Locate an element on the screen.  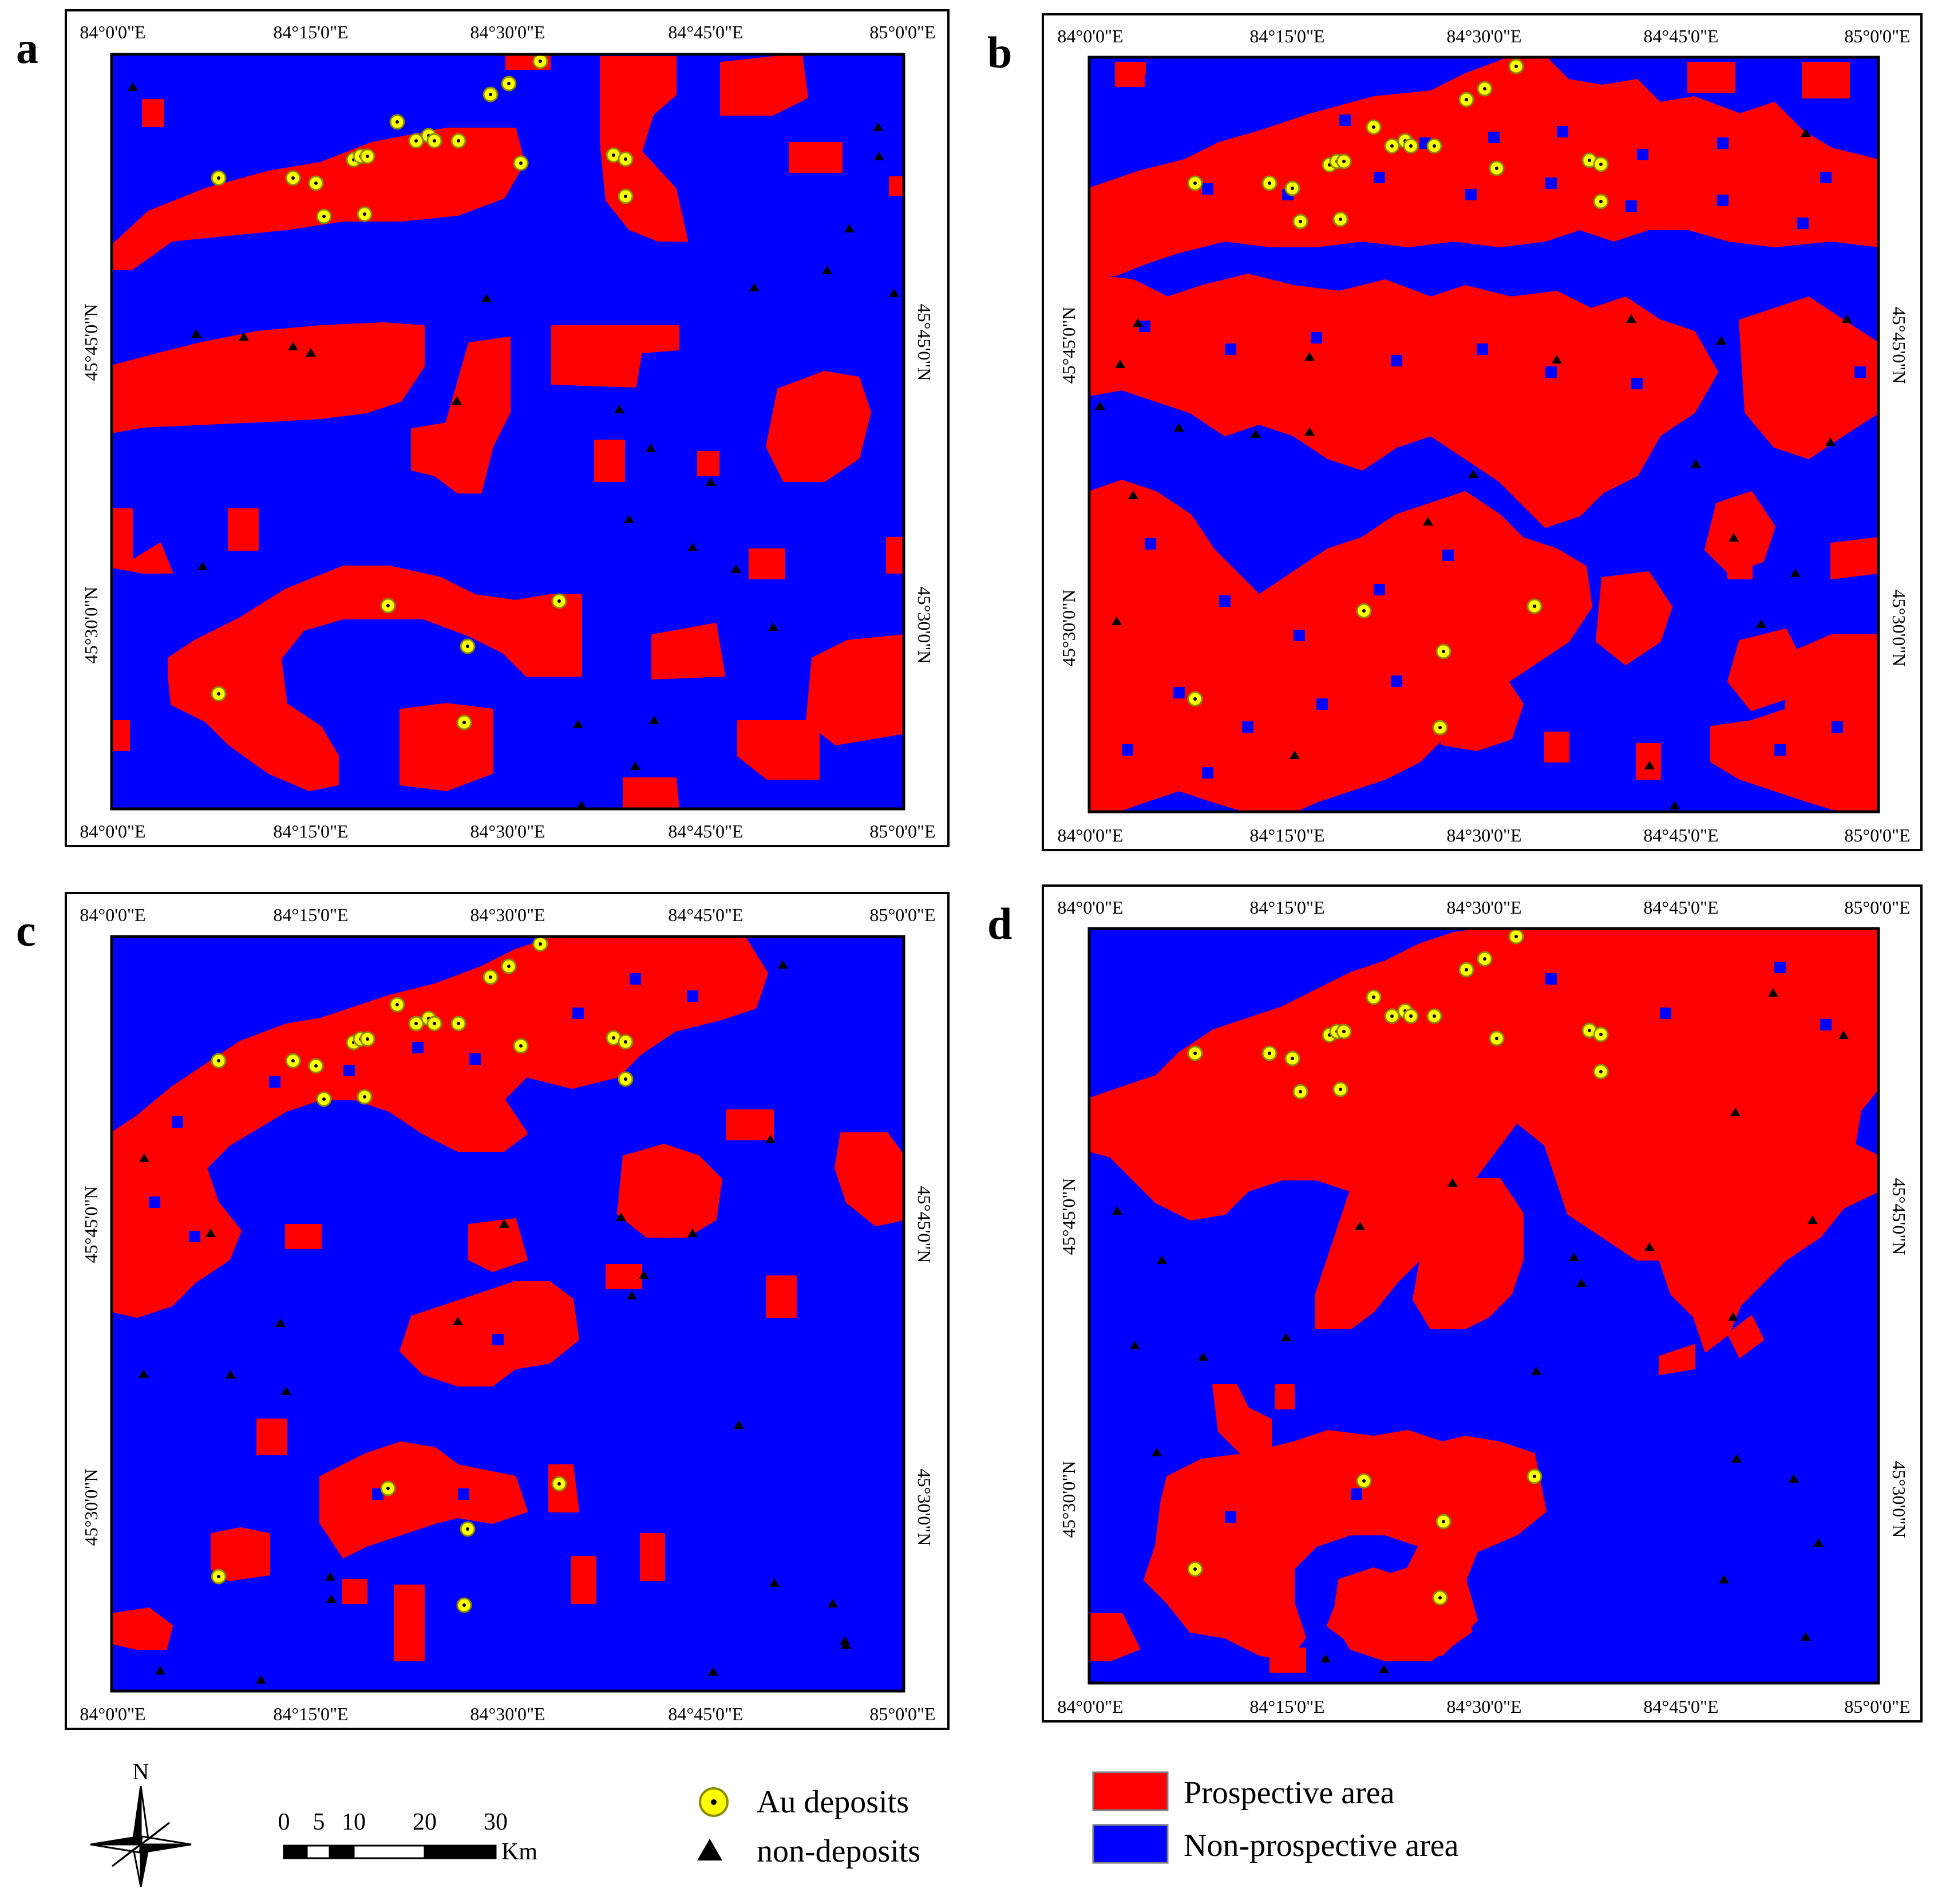
panel-c-au-deposits is located at coordinates (422, 1274).